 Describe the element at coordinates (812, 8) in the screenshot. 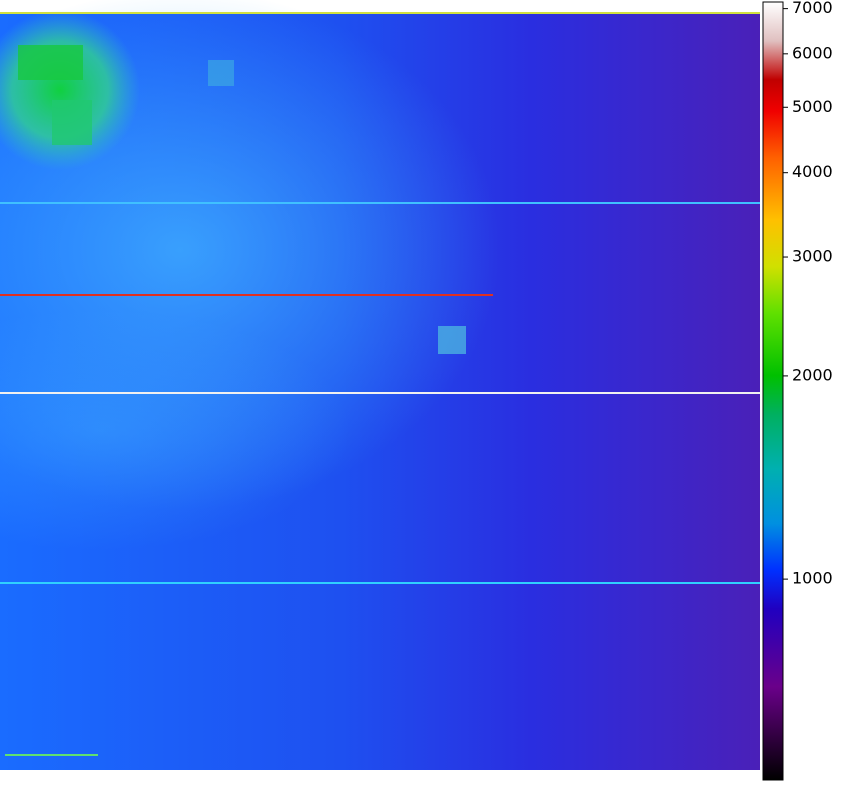

I see `colorbar-tick-label: 7000` at that location.